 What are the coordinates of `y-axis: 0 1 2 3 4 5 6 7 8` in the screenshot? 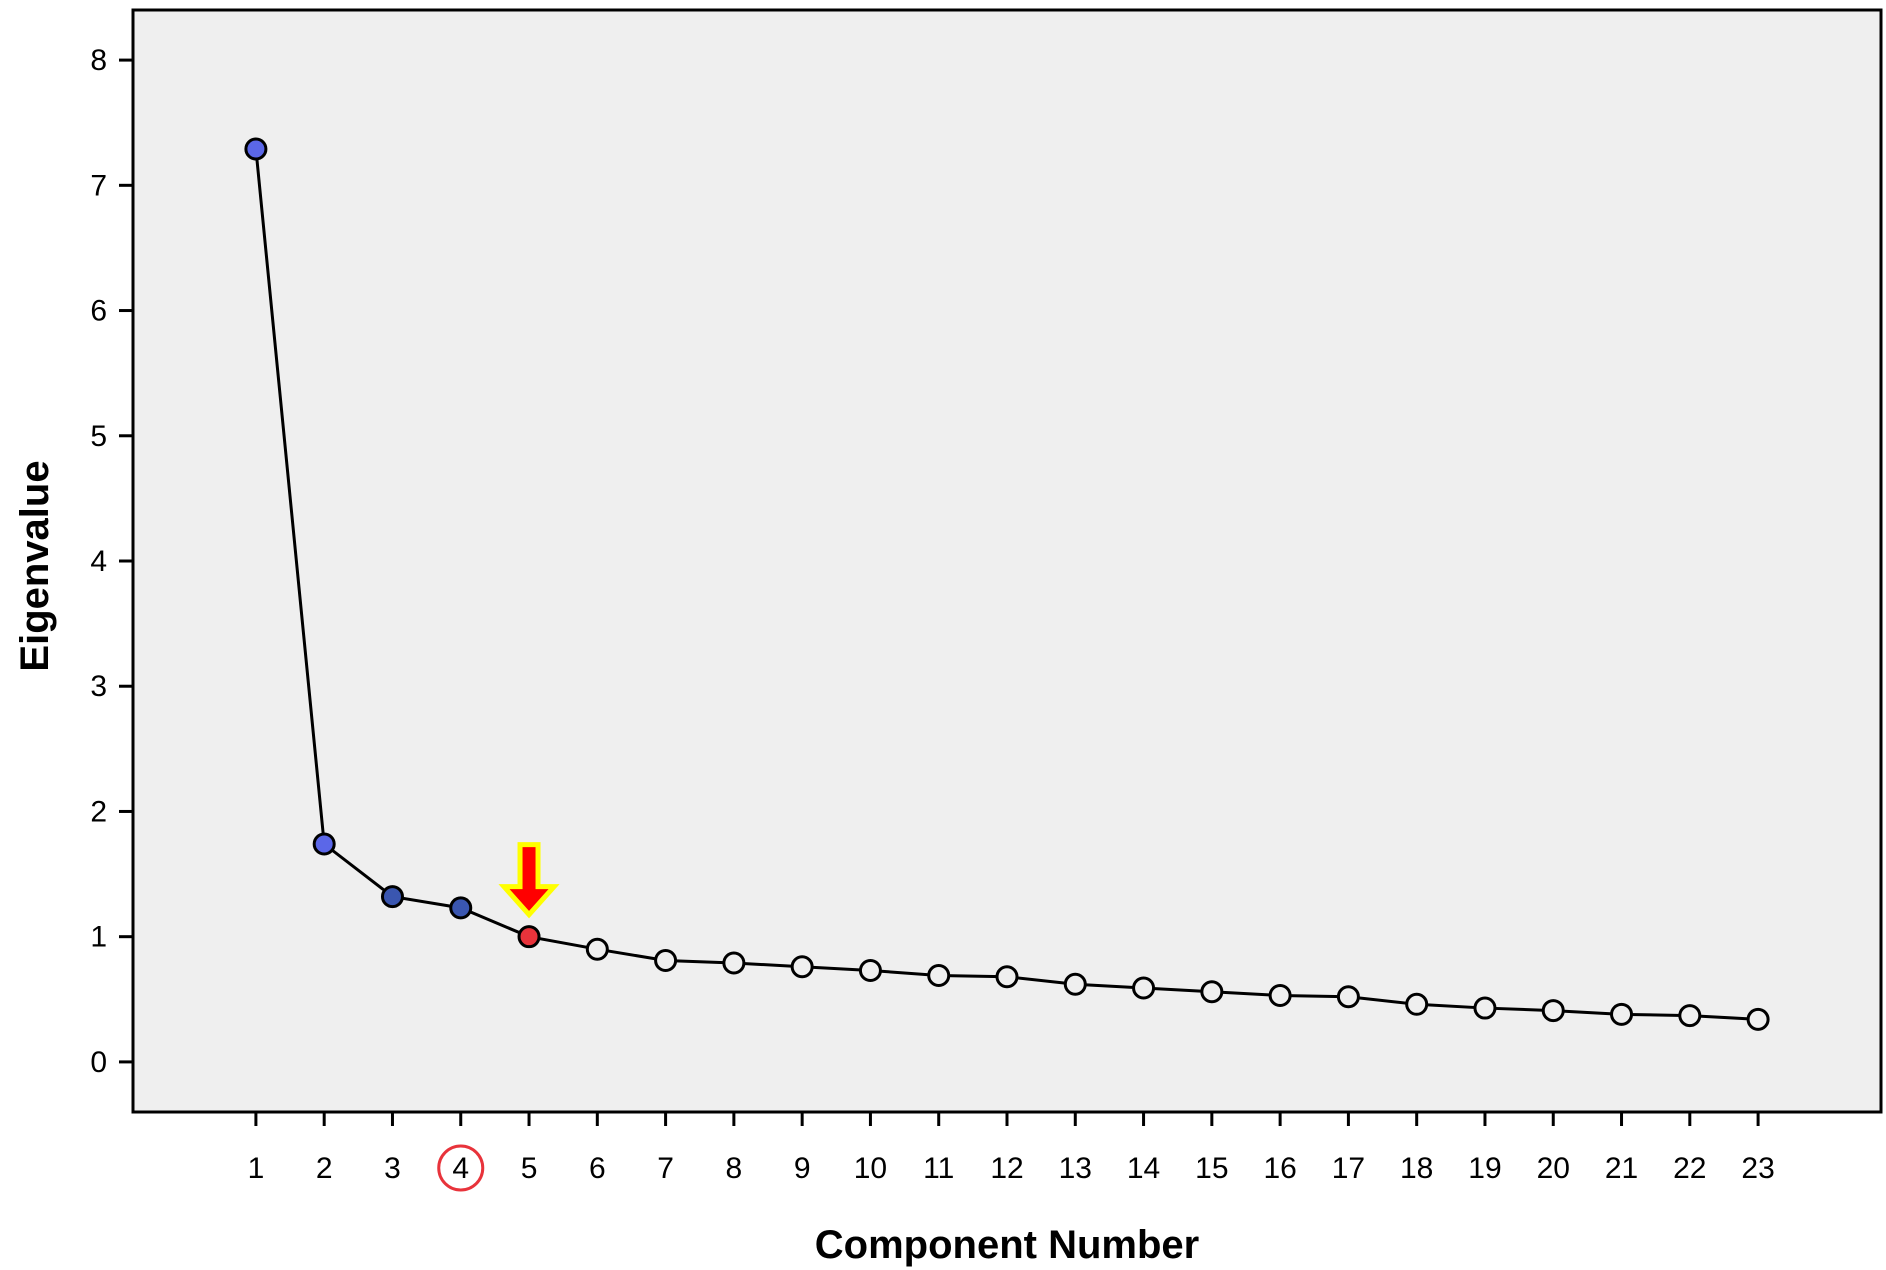 It's located at (111, 561).